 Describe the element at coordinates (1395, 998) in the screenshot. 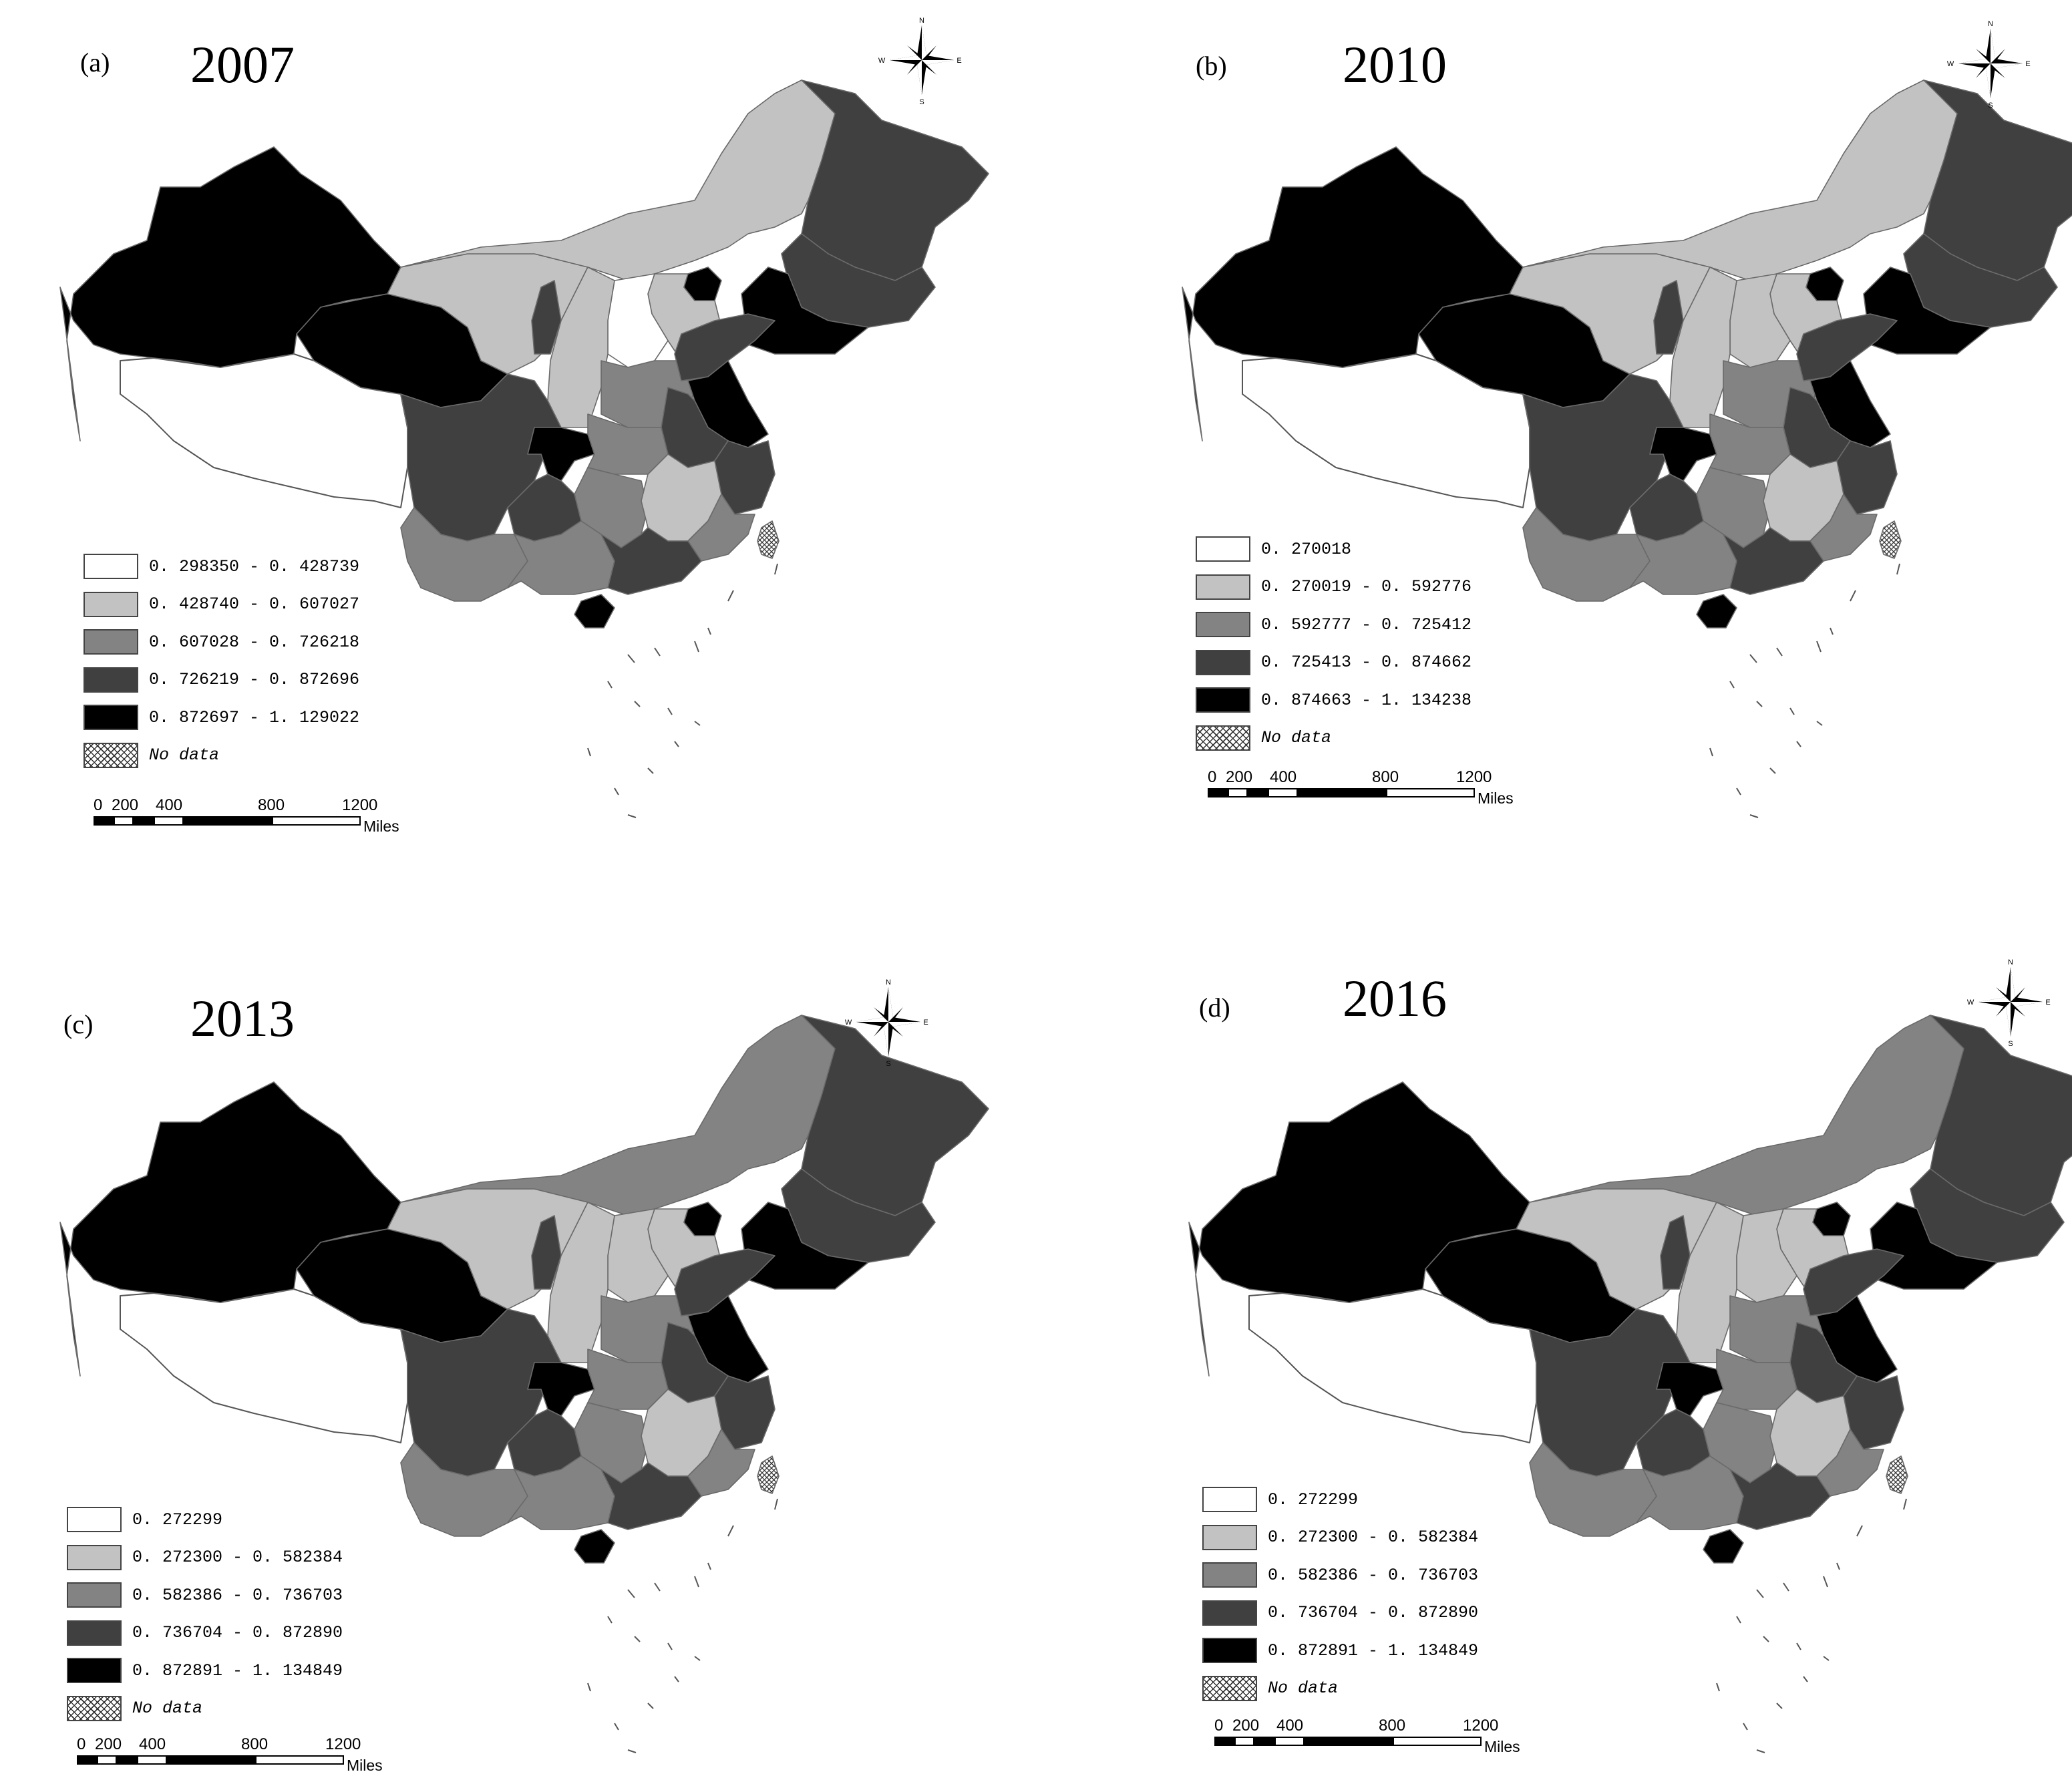

I see `panel-year: 2016` at that location.